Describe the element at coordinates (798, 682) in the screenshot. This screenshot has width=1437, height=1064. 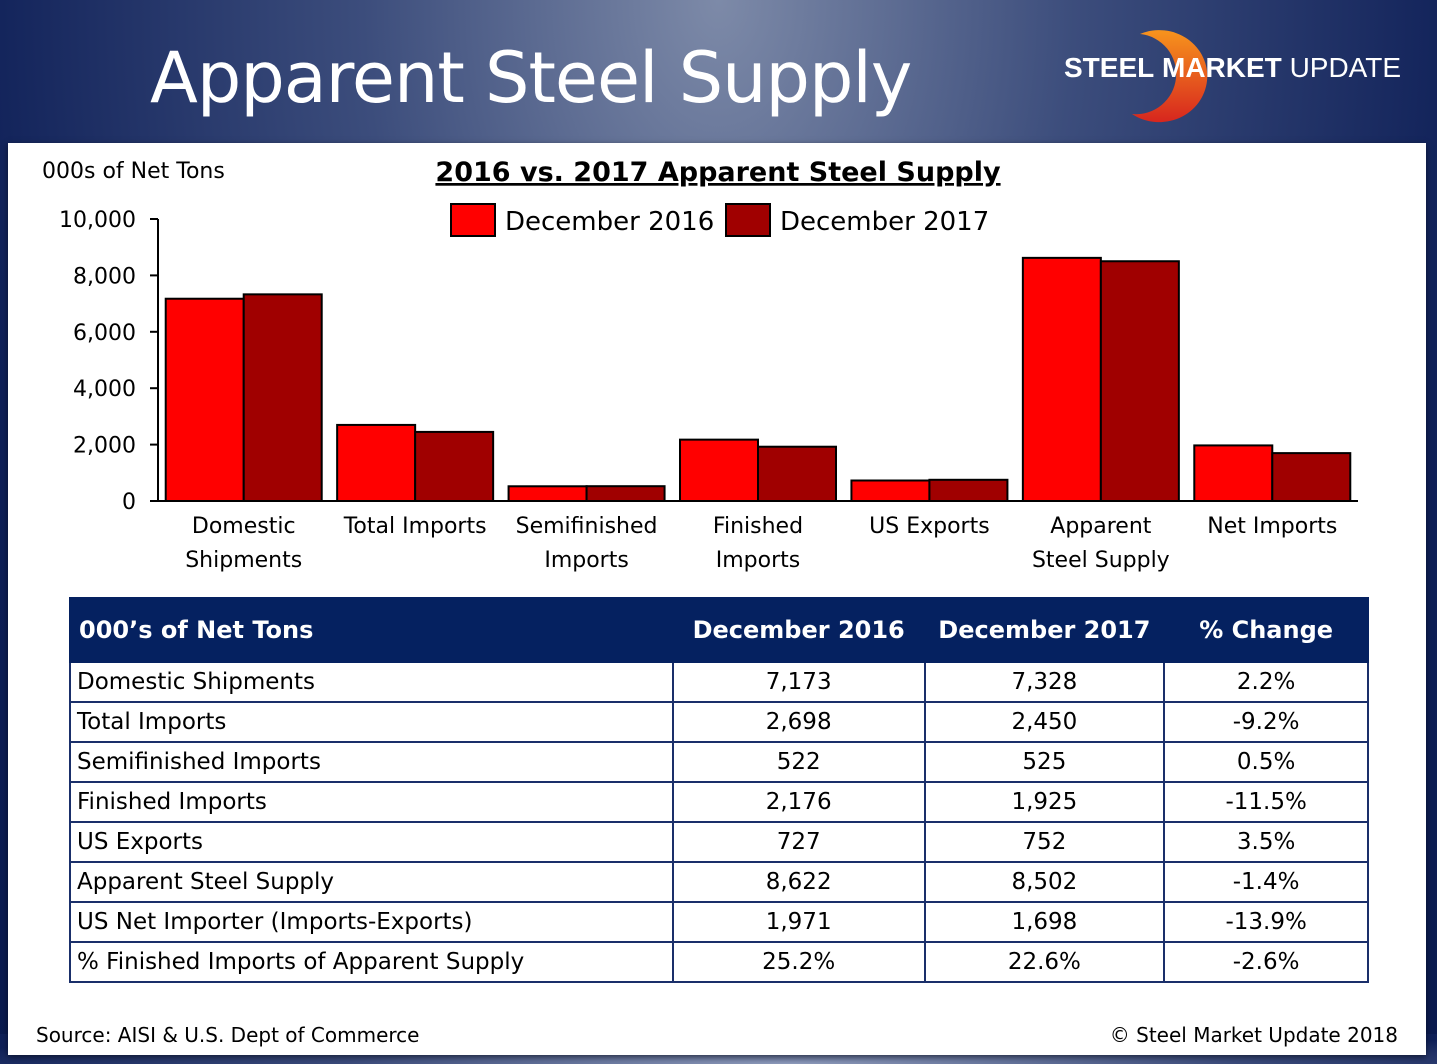
I see `cell-value: 7,173` at that location.